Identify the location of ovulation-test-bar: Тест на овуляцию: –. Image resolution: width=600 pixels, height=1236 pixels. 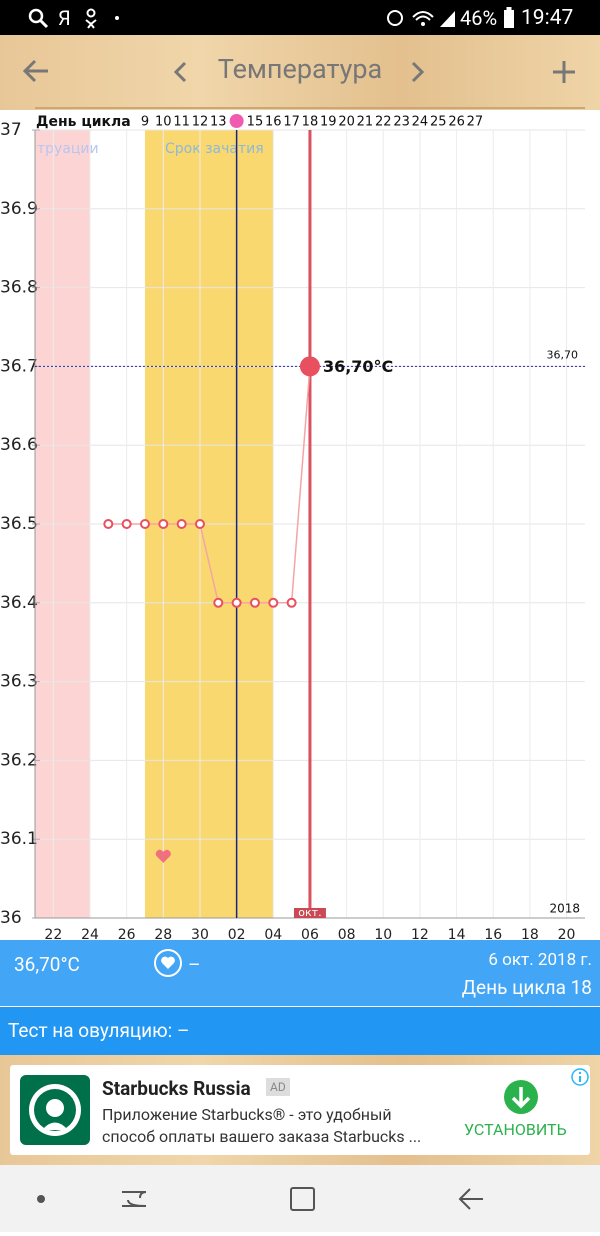
(300, 1031).